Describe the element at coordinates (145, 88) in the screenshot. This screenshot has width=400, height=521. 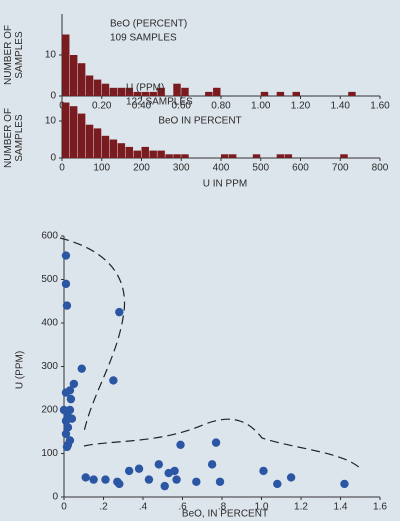
I see `annotation: U (PPM)` at that location.